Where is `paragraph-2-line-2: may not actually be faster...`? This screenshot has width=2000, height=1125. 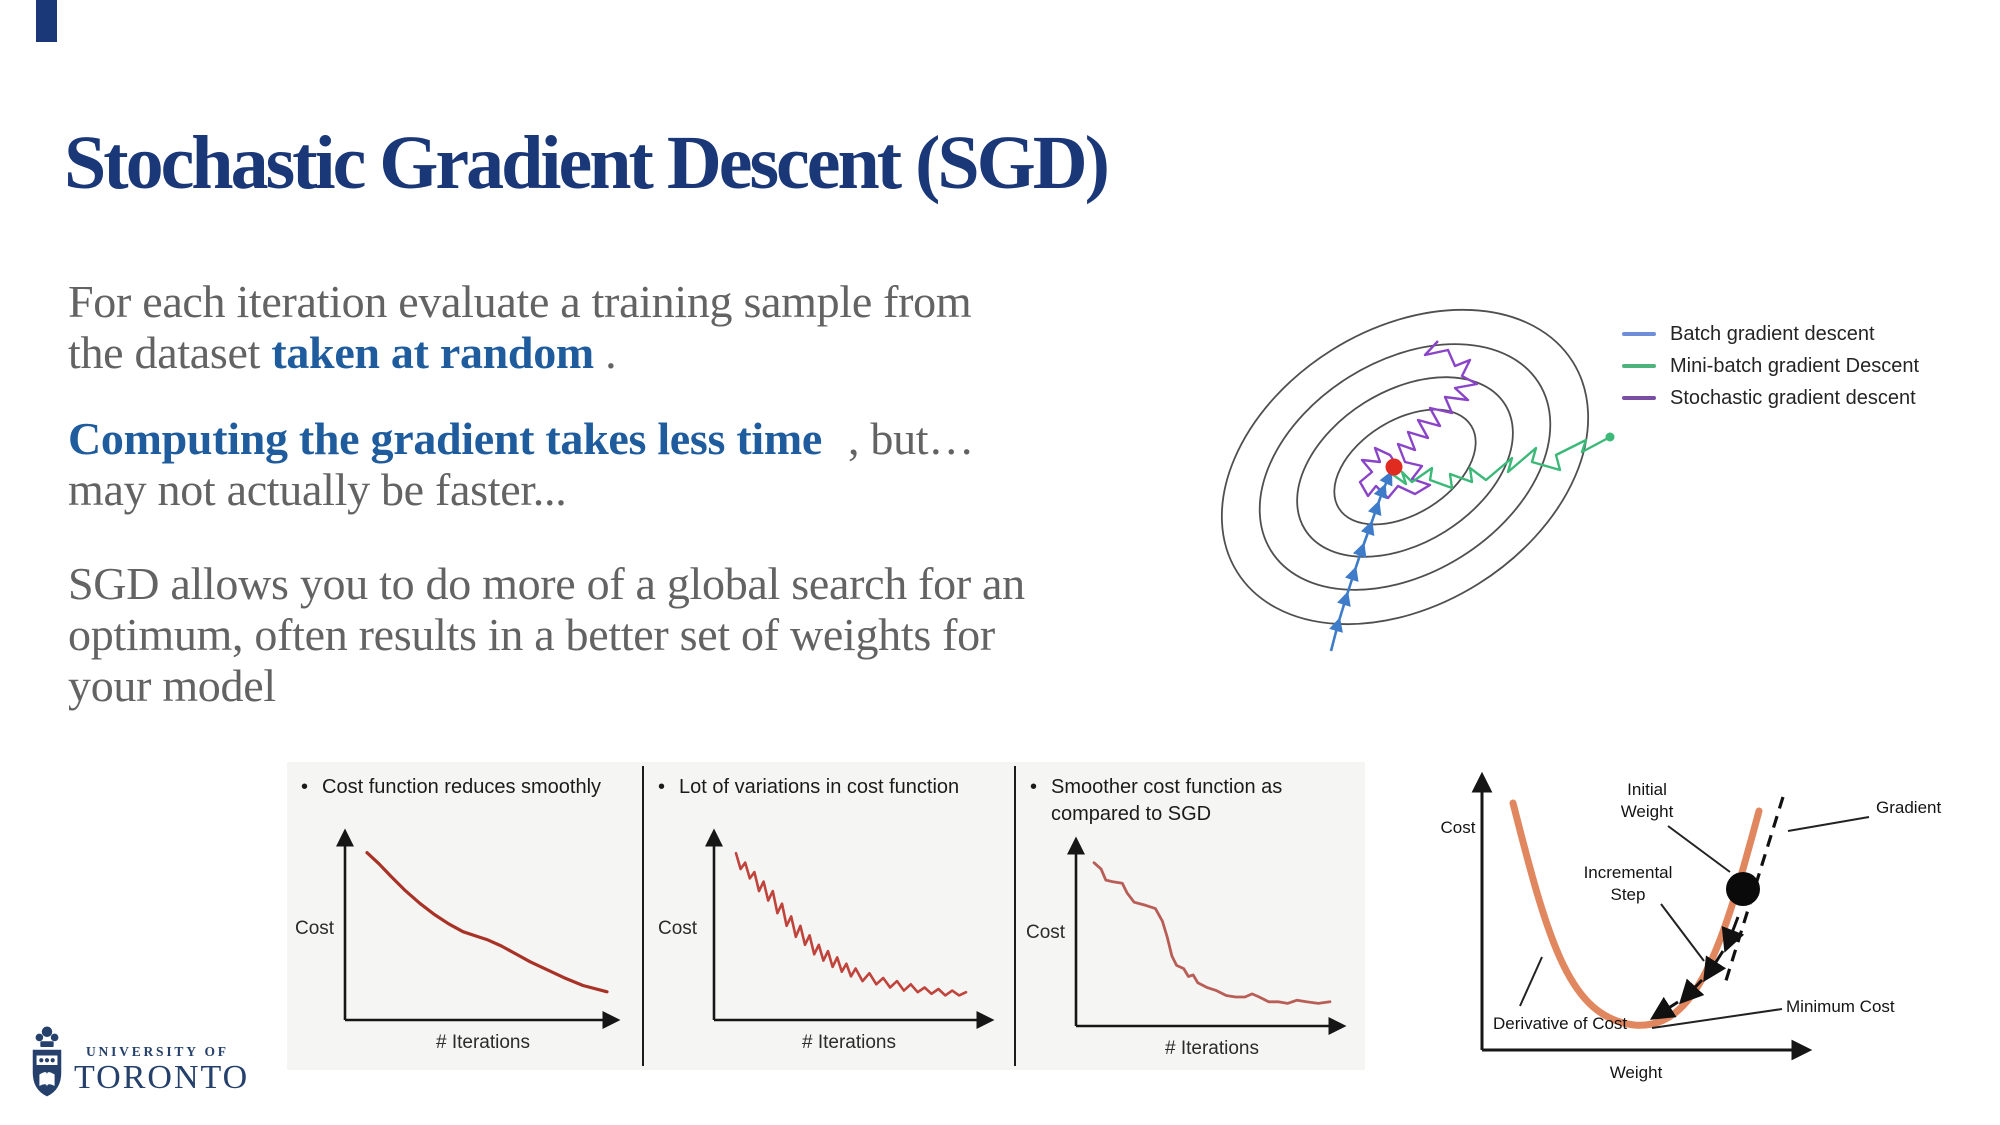
paragraph-2-line-2: may not actually be faster... is located at coordinates (638, 489).